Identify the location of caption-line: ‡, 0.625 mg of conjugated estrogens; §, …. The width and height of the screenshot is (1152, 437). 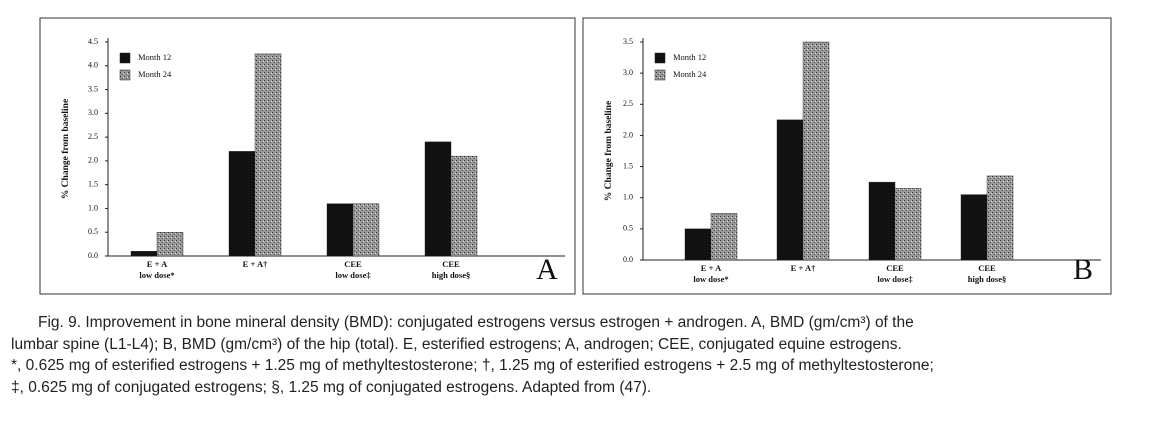
(331, 387).